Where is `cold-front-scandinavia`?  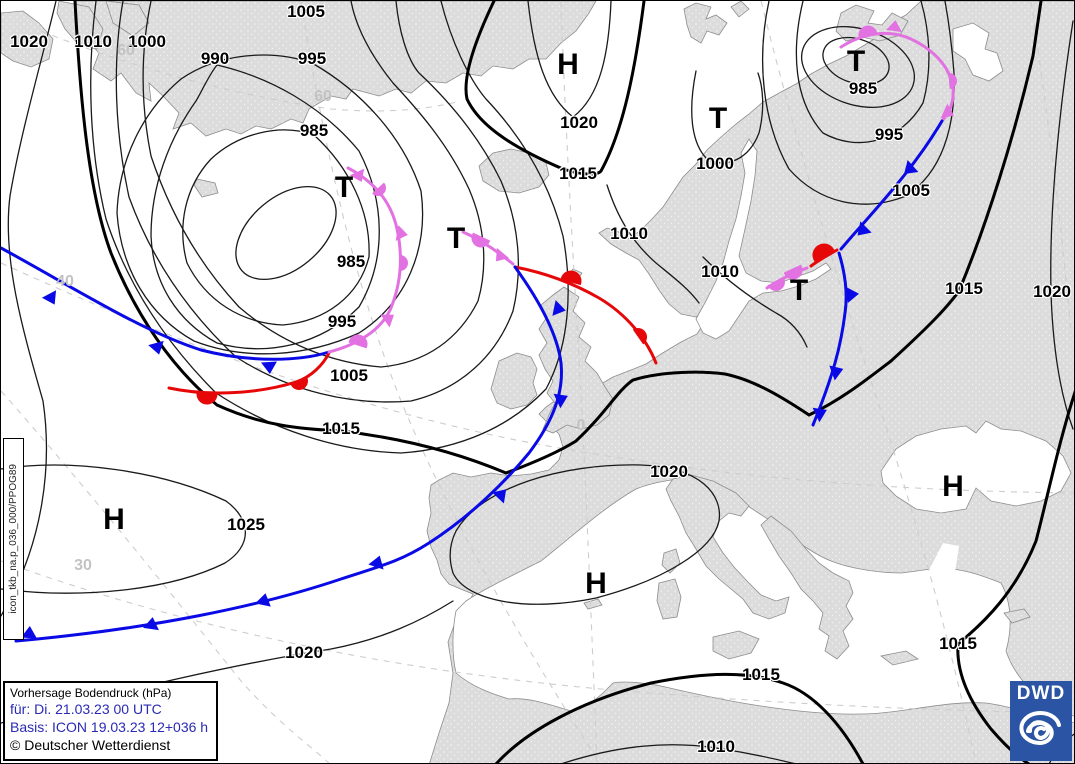 cold-front-scandinavia is located at coordinates (891, 185).